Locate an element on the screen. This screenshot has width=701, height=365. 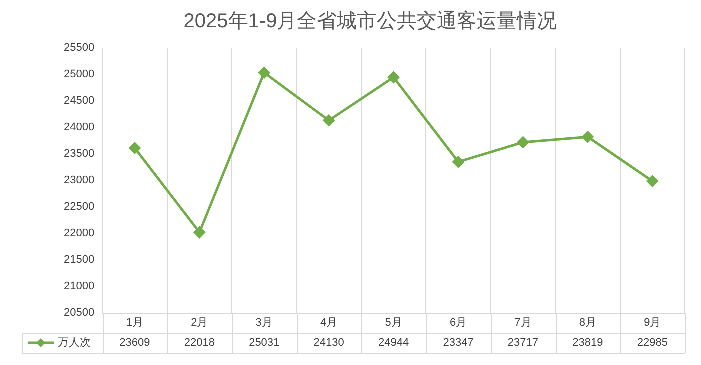
data-label: 24130 is located at coordinates (329, 343).